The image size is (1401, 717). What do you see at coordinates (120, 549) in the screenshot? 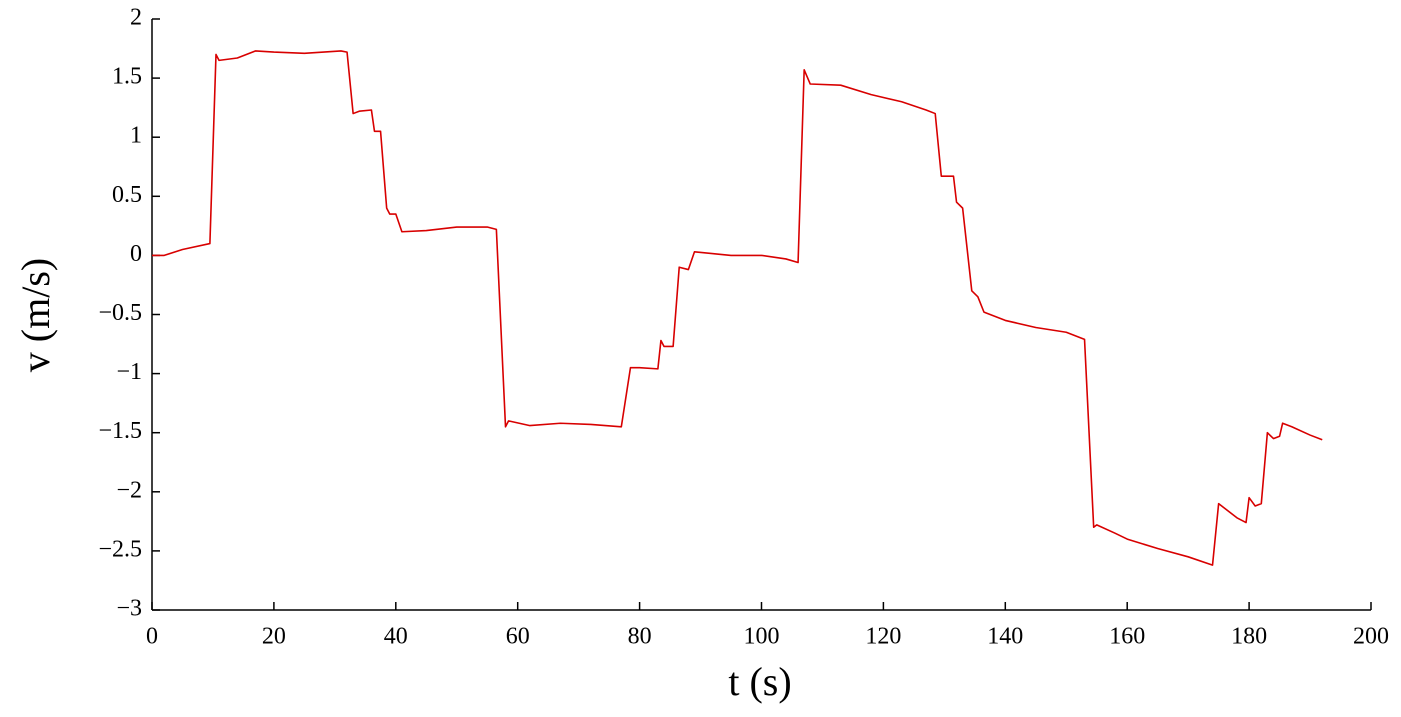
I see `y-tick-label: −2.5` at bounding box center [120, 549].